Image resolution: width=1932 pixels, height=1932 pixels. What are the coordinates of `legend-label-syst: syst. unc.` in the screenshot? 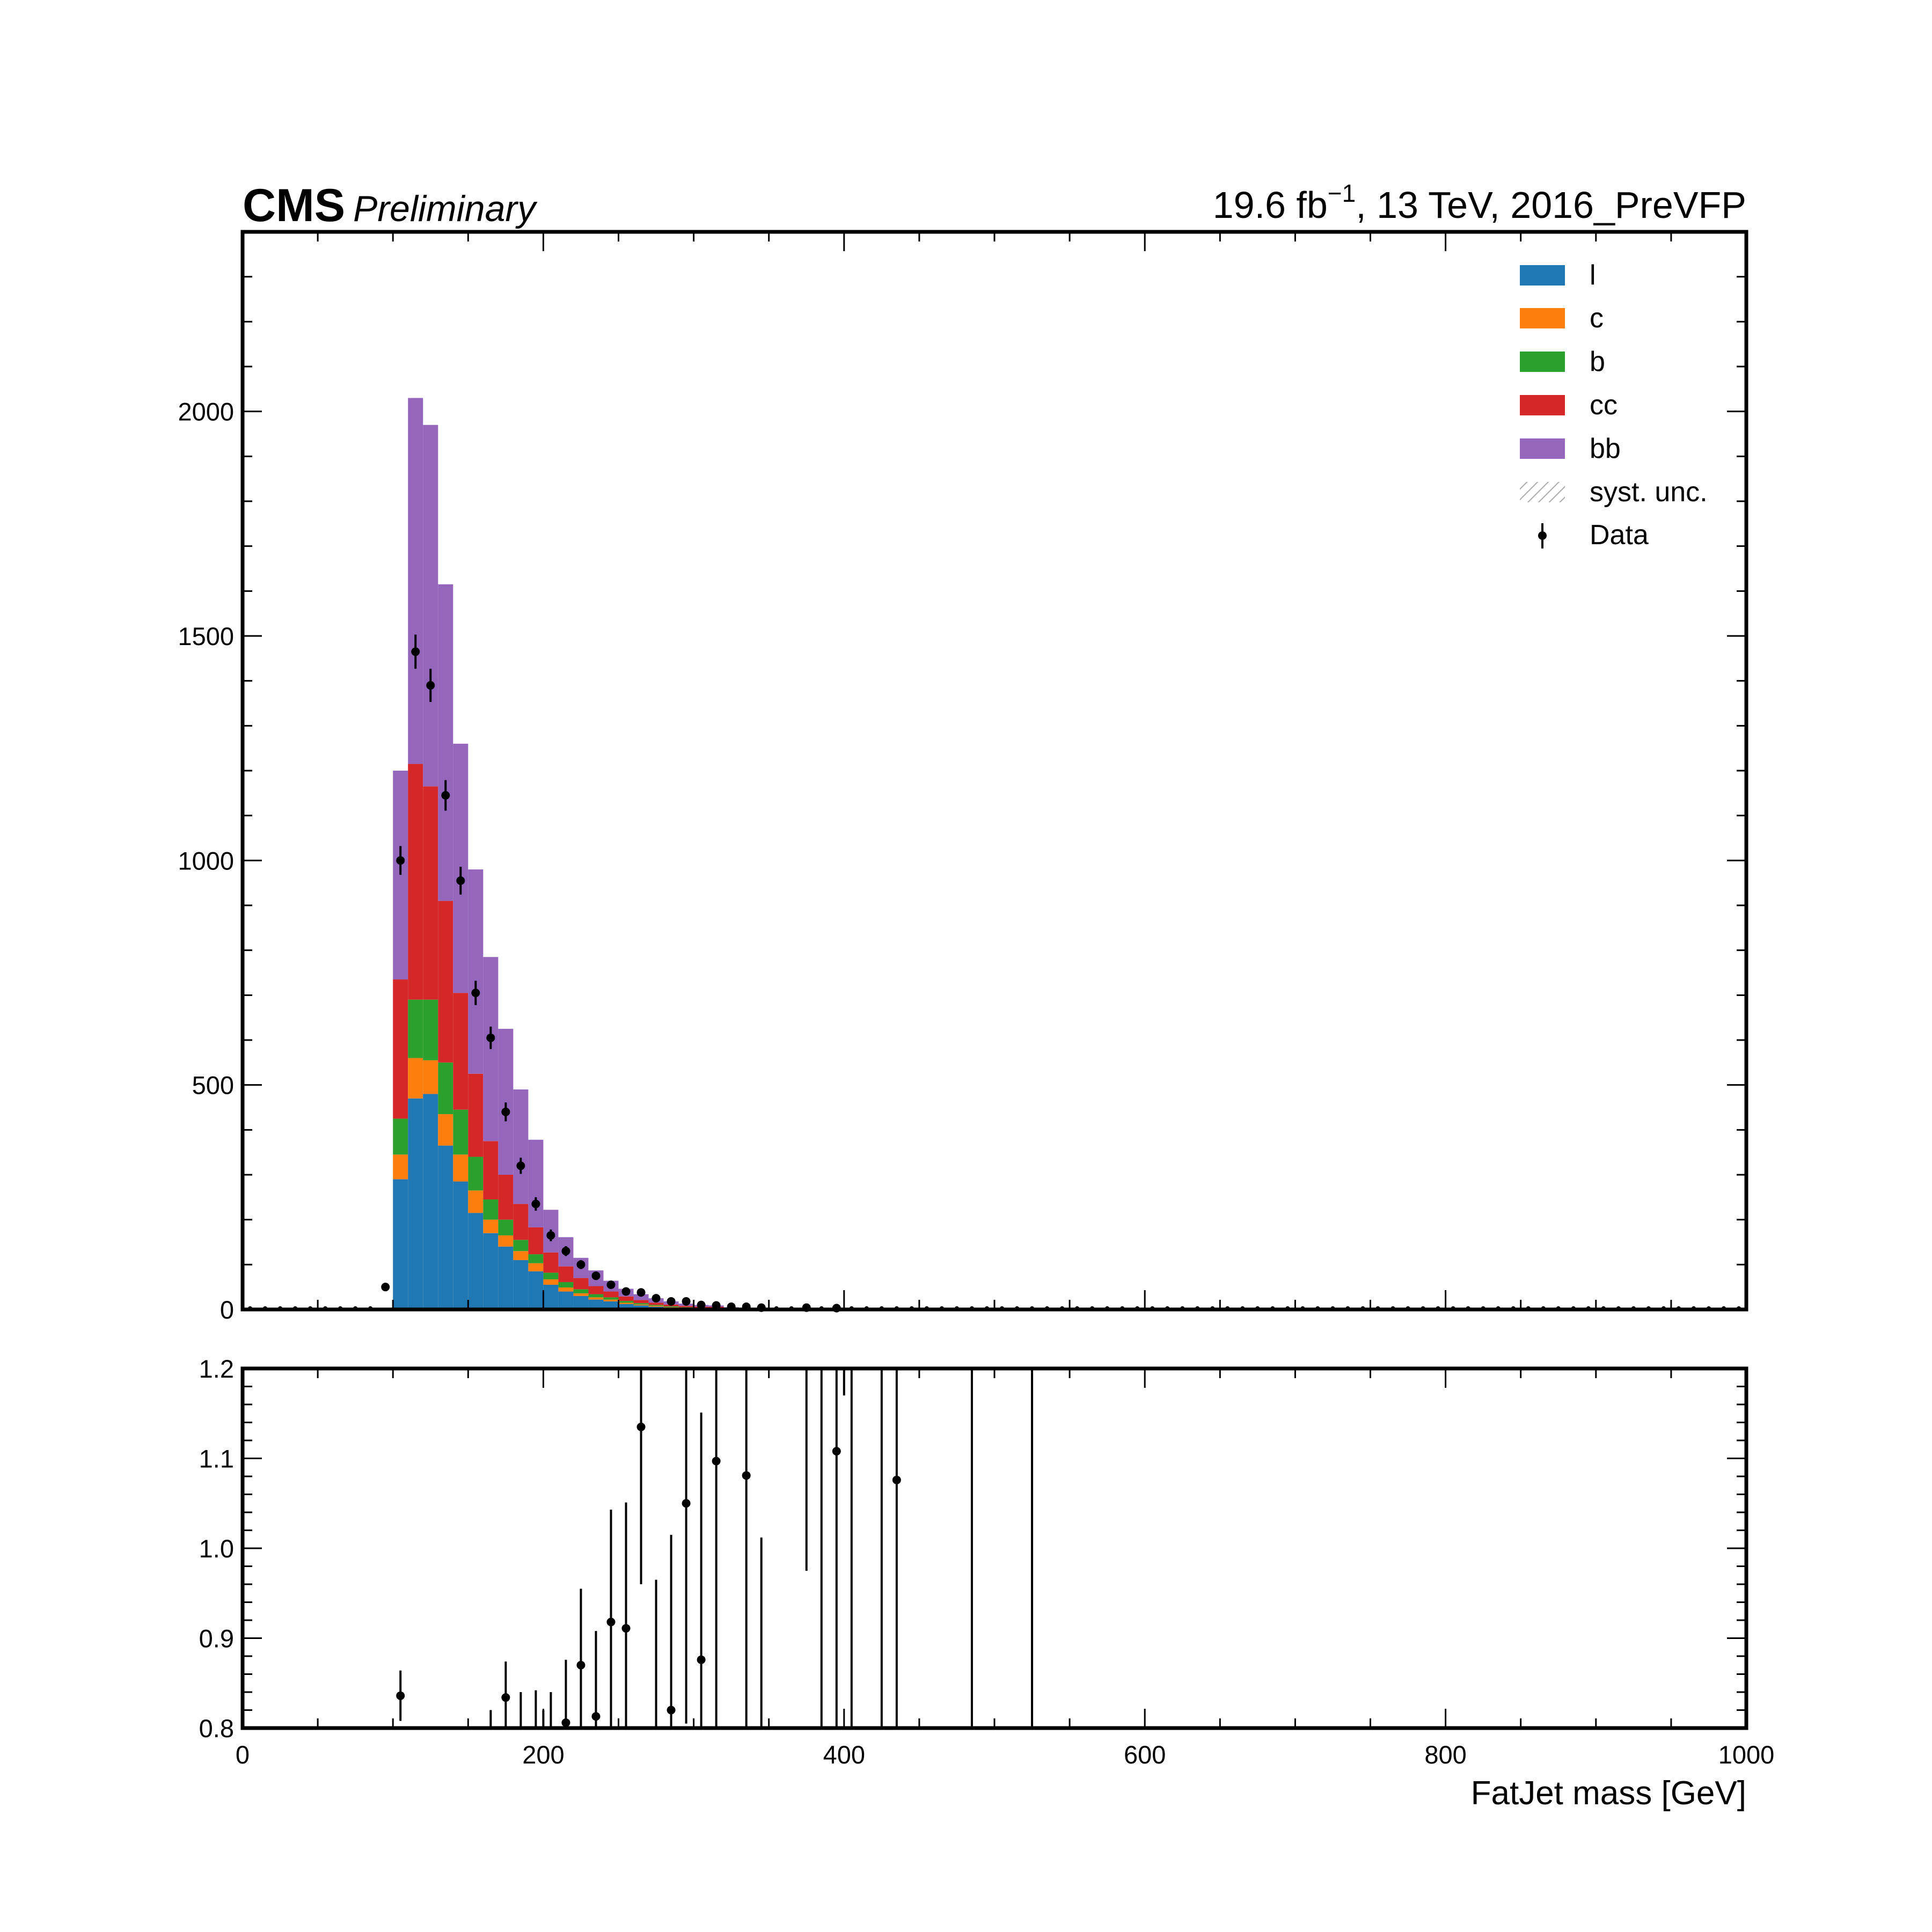 It's located at (1649, 492).